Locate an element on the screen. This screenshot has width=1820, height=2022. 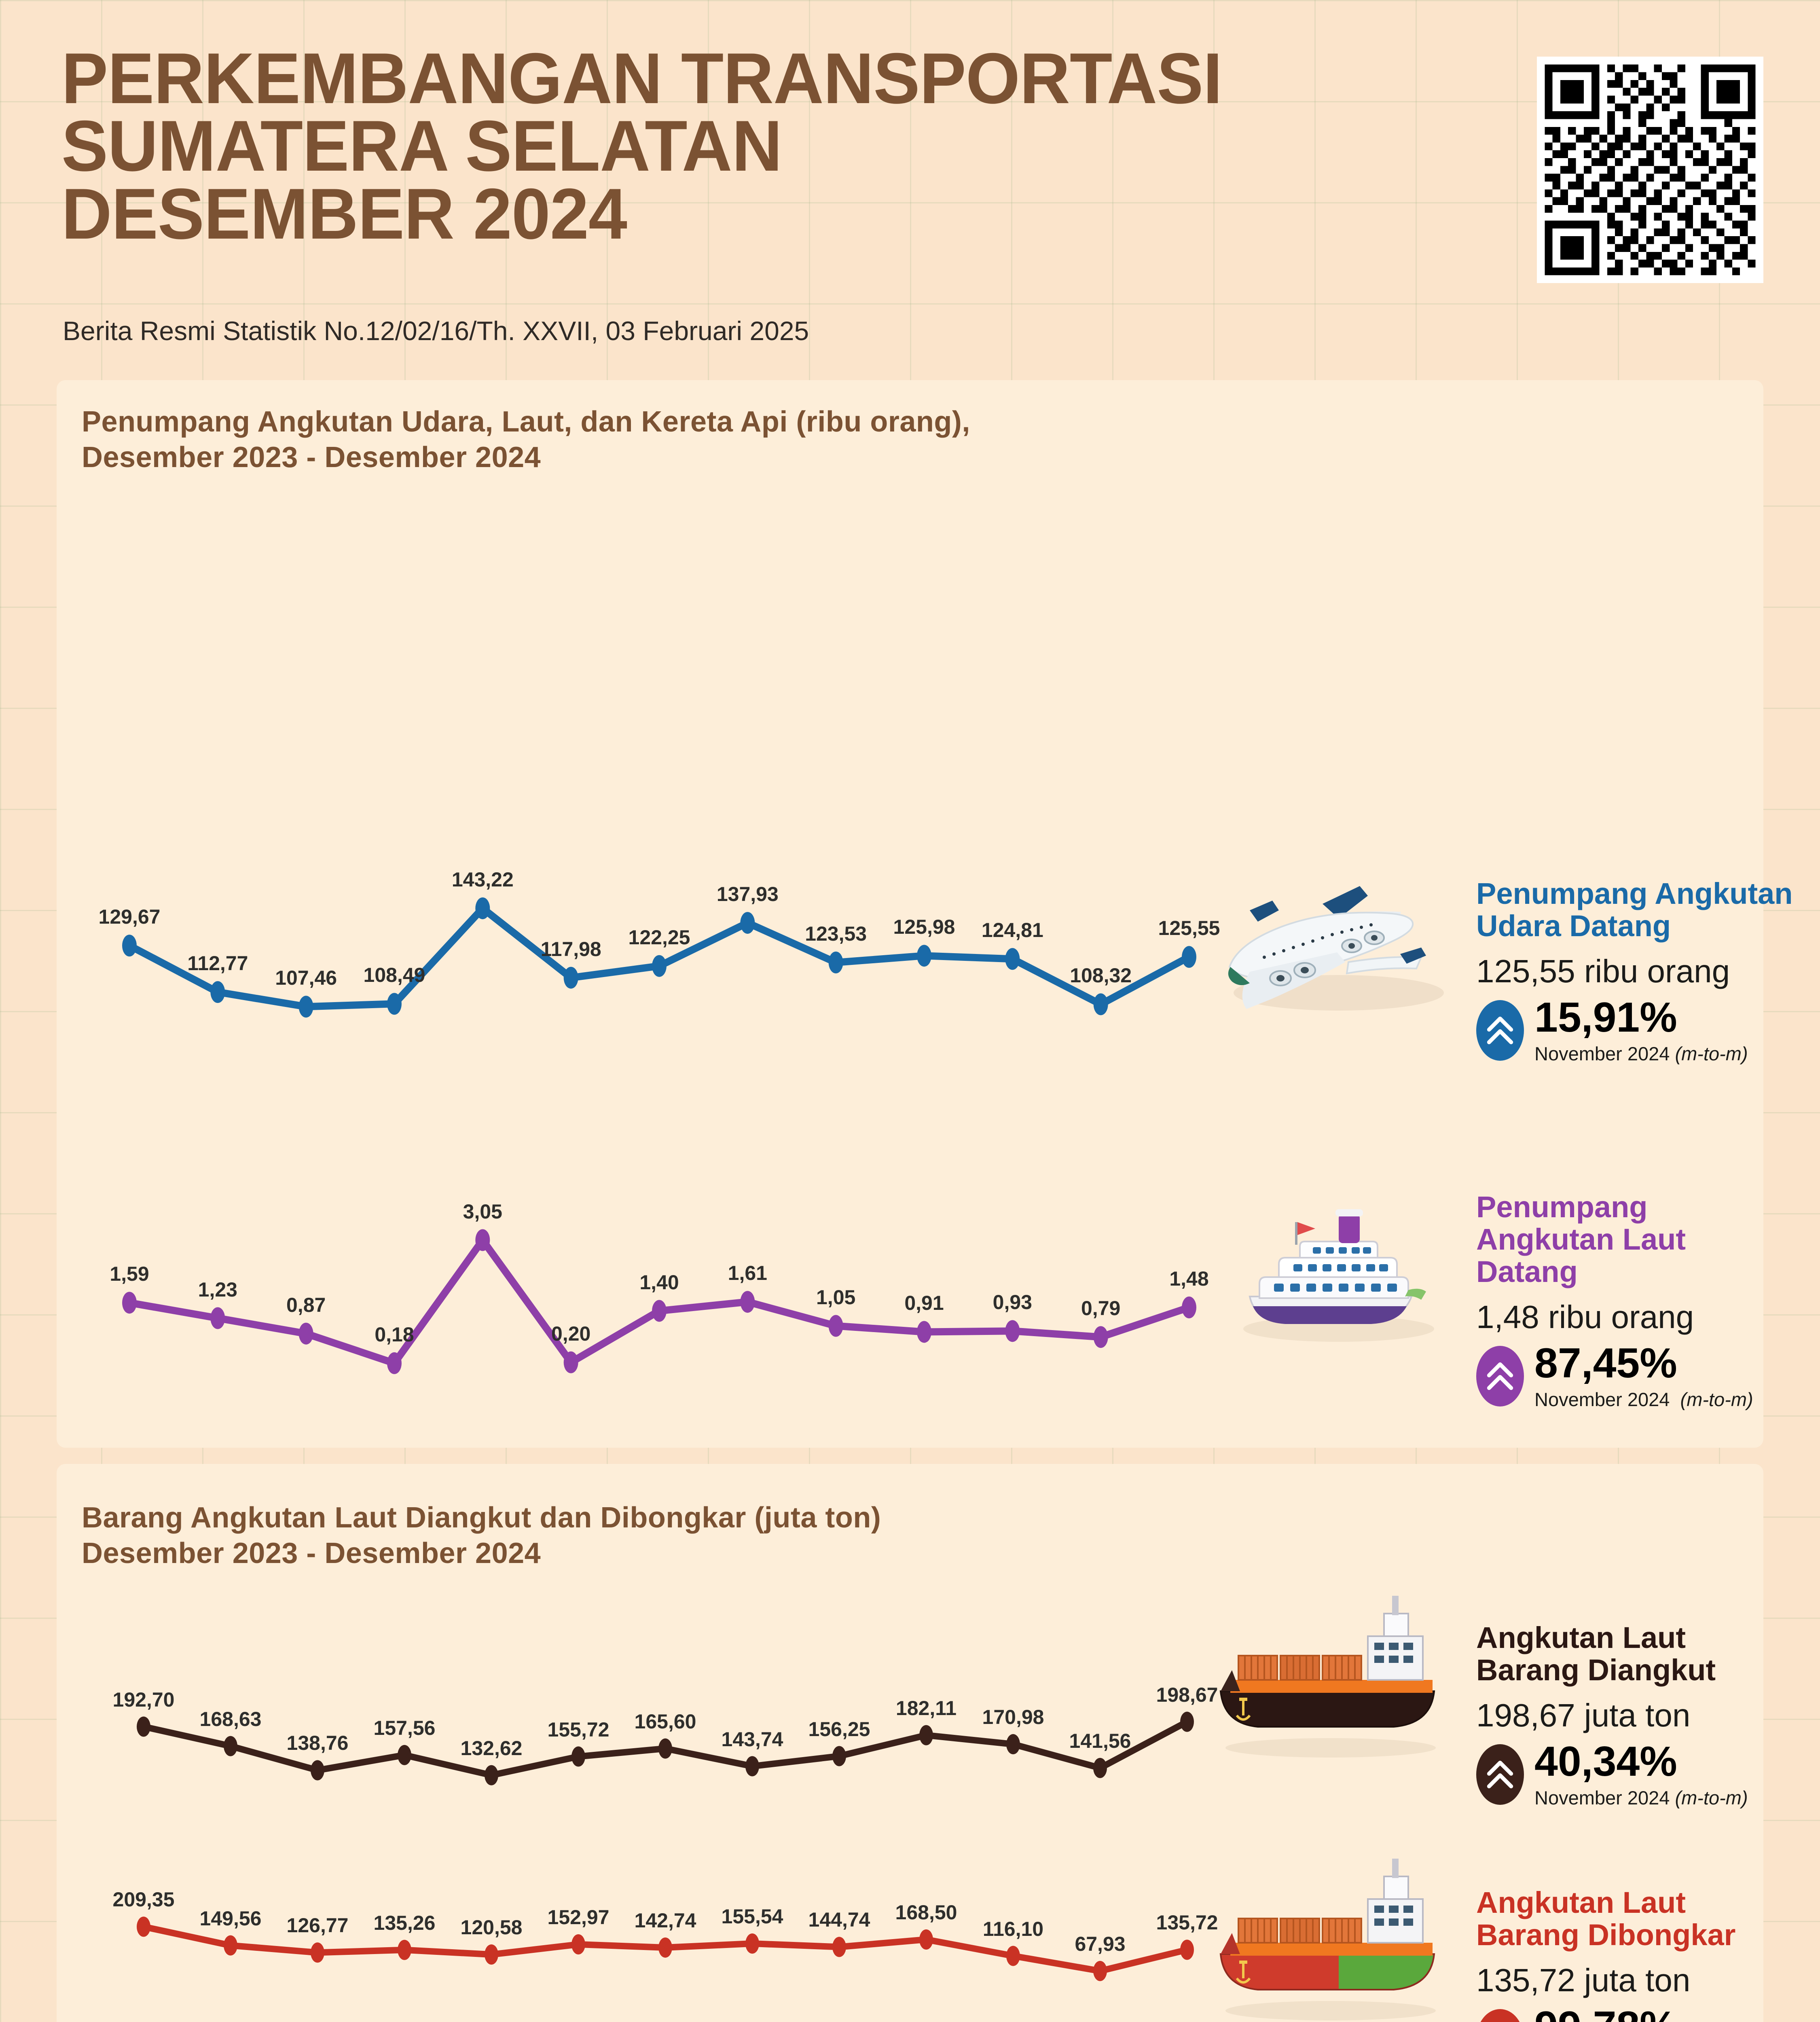
line-series-barang-angkutan-laut-dibongkar is located at coordinates (665, 1948).